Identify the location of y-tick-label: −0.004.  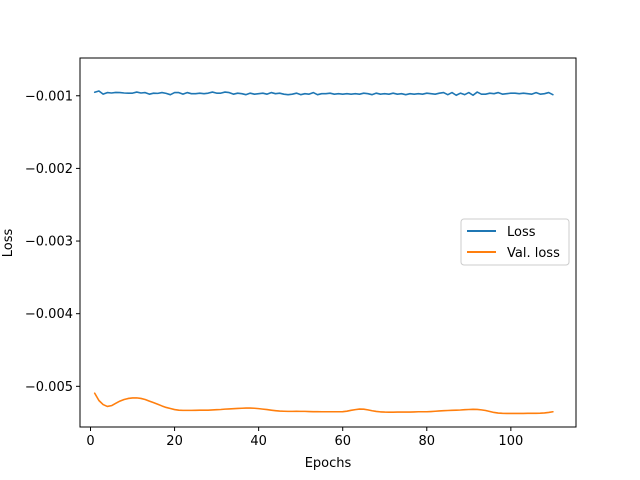
(49, 314).